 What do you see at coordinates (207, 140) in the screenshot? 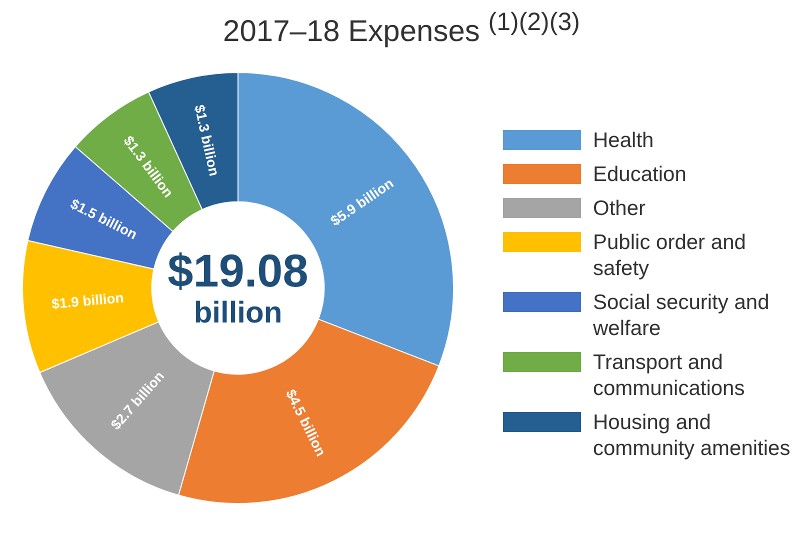
I see `data-label: $1.3 billion` at bounding box center [207, 140].